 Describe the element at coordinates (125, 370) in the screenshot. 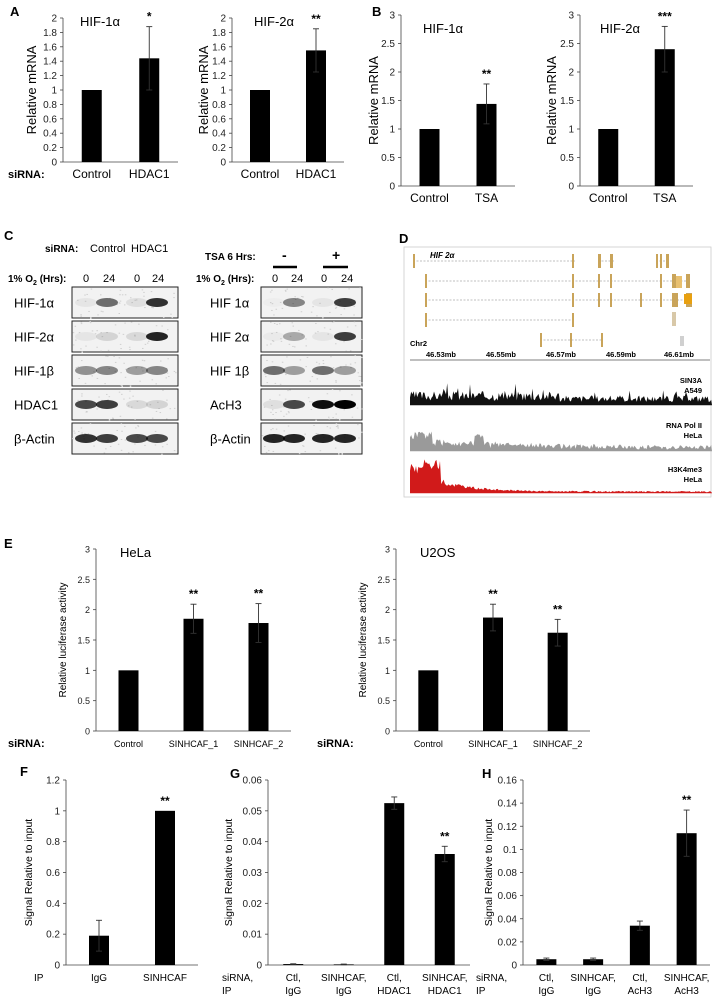

I see `blot-strip` at that location.